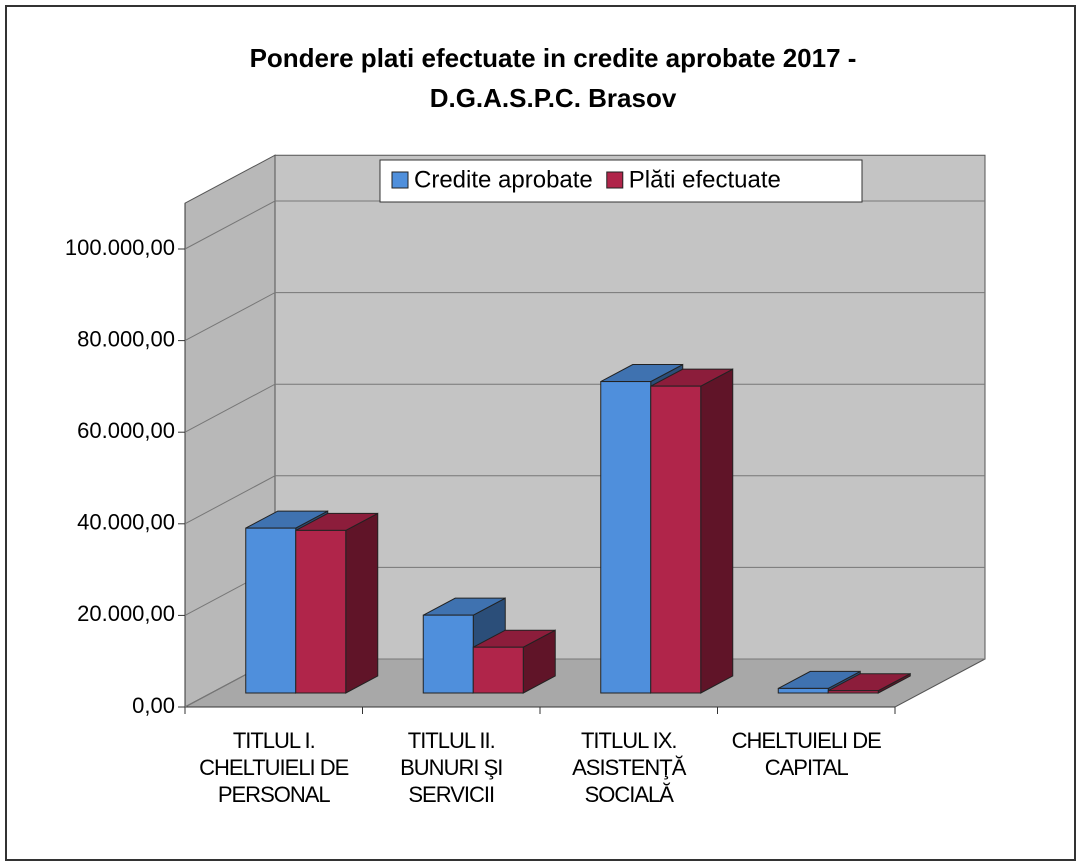 Image resolution: width=1081 pixels, height=866 pixels. Describe the element at coordinates (153, 705) in the screenshot. I see `y-tick-label: 0,00` at that location.